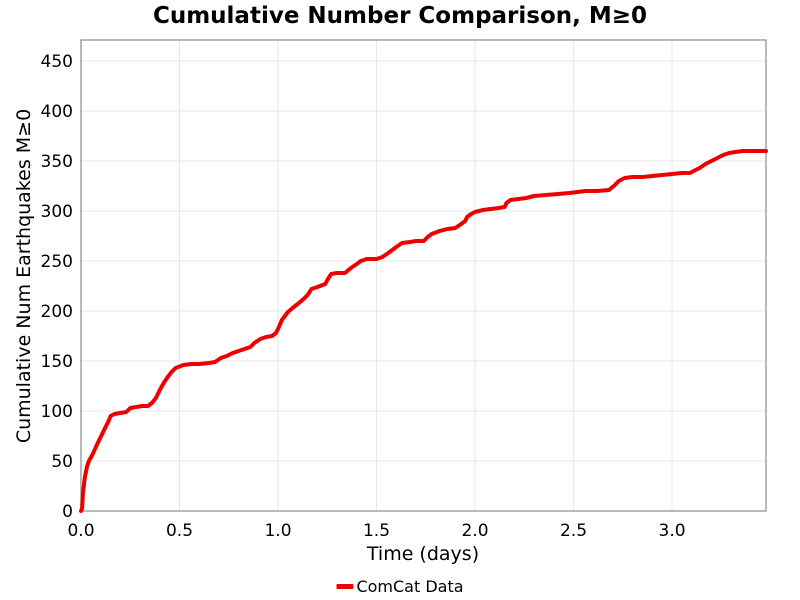 The height and width of the screenshot is (600, 800). What do you see at coordinates (376, 531) in the screenshot?
I see `x-tick-label: 1.5` at bounding box center [376, 531].